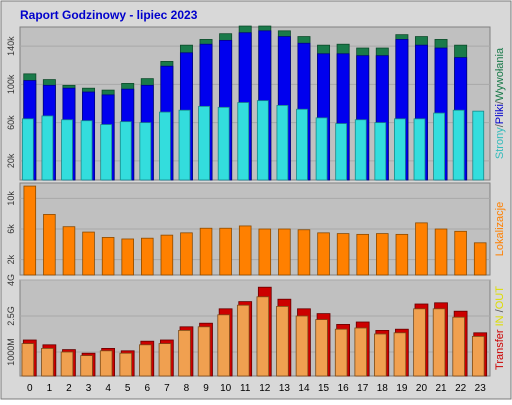 The height and width of the screenshot is (405, 512). I want to click on y-tick-label: 4G, so click(11, 280).